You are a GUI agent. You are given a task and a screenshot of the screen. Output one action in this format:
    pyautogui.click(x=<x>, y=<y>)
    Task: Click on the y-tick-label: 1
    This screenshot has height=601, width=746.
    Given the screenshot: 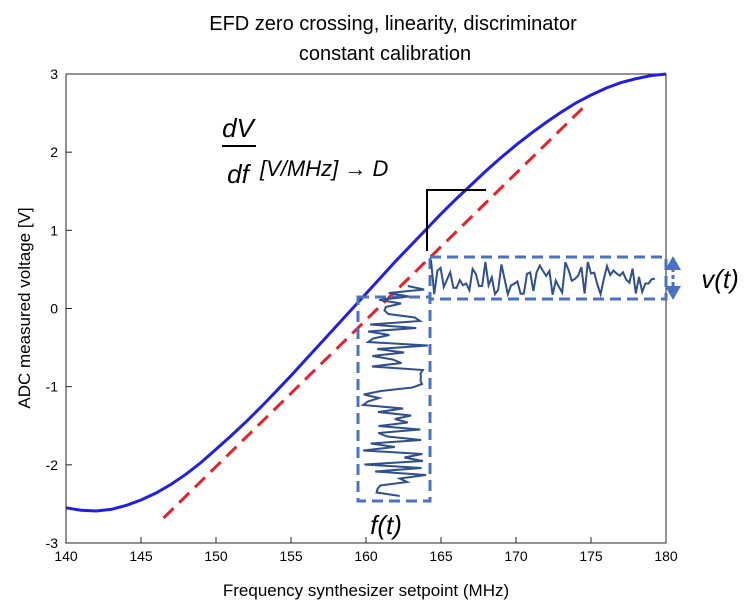 What is the action you would take?
    pyautogui.click(x=54, y=230)
    